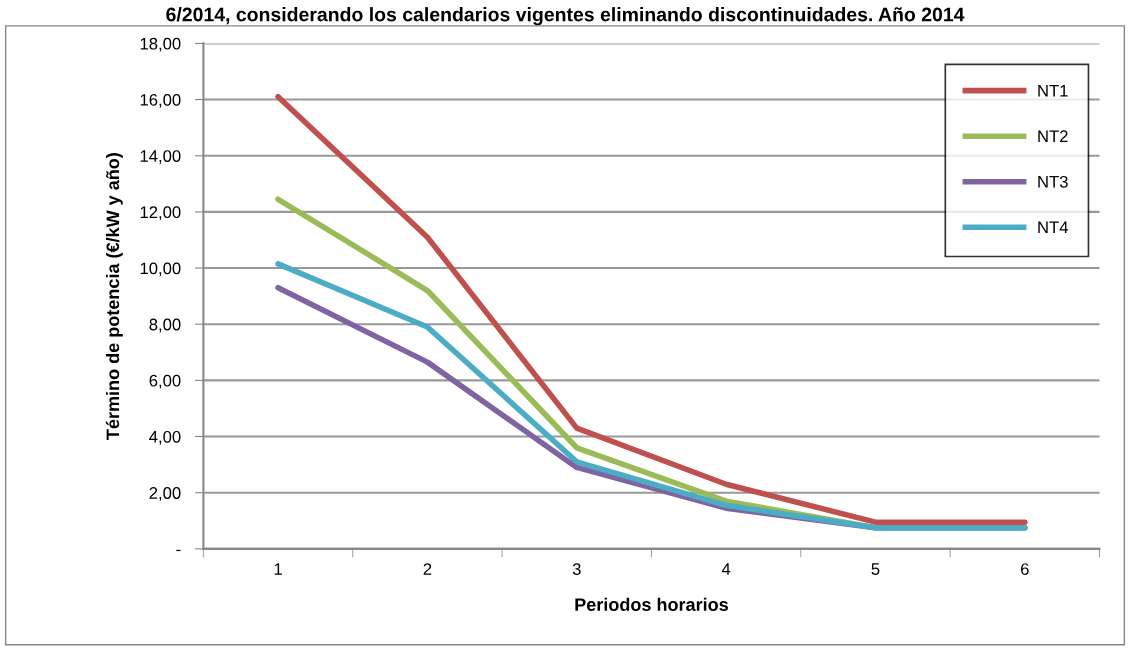  I want to click on legend-label: NT2, so click(1053, 136).